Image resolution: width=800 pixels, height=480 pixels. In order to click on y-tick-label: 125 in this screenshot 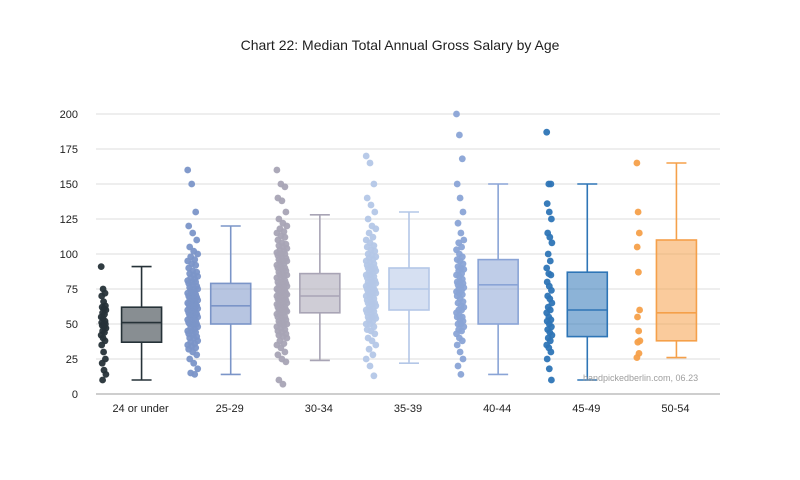, I will do `click(69, 220)`.